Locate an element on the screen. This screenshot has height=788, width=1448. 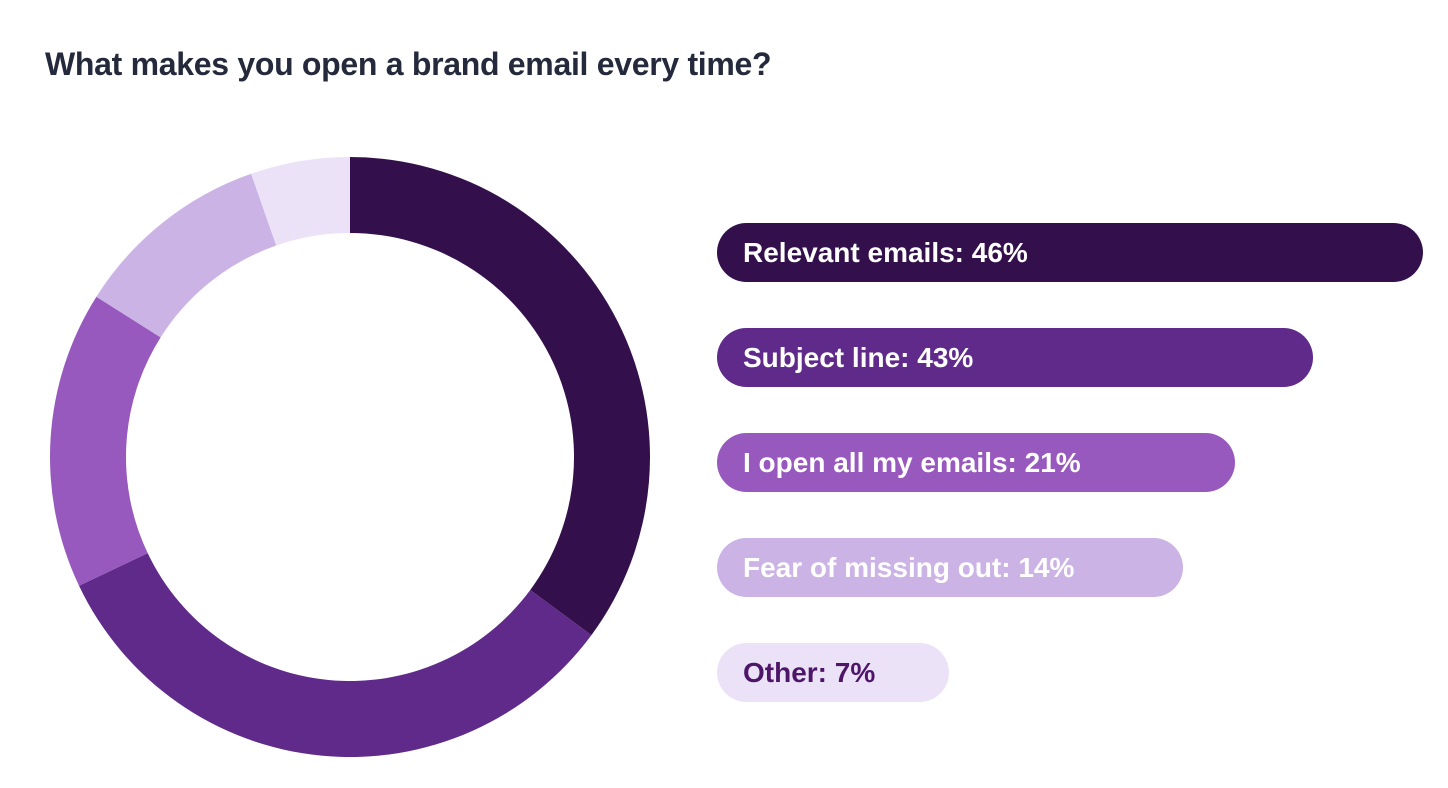
legend-bar-other: Other: 7% is located at coordinates (833, 672).